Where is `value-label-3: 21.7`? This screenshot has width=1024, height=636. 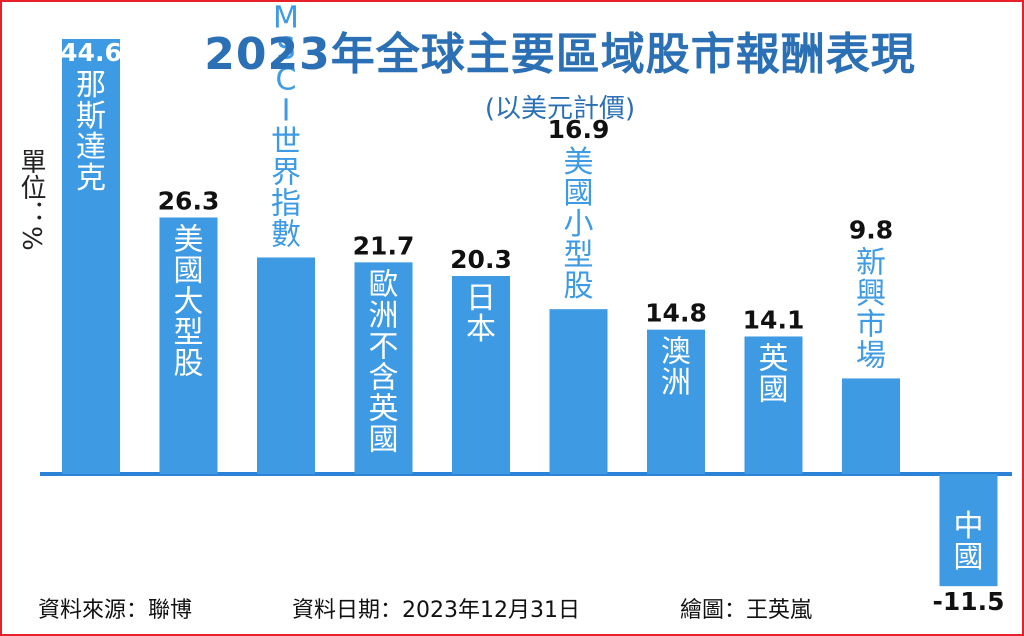
value-label-3: 21.7 is located at coordinates (384, 245).